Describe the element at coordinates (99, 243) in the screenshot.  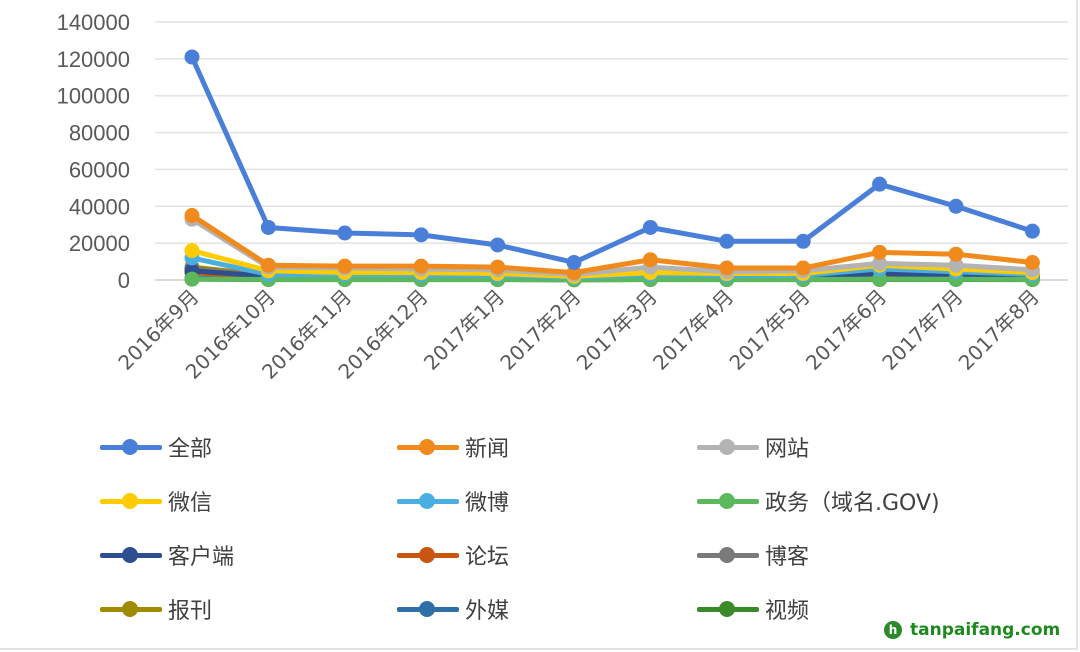
I see `y-tick-label: 20000` at that location.